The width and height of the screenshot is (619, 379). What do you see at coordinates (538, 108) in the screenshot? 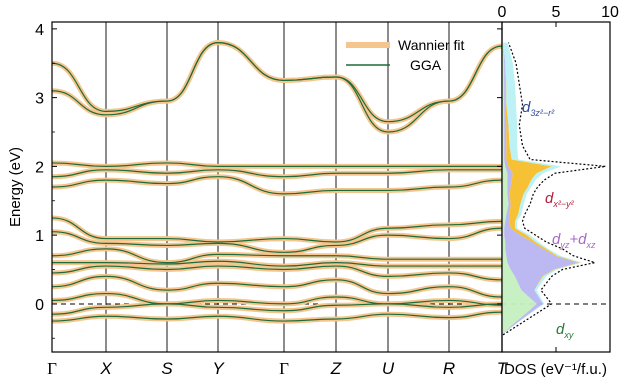
I see `orbital-label-dz2: d3z²−r²` at bounding box center [538, 108].